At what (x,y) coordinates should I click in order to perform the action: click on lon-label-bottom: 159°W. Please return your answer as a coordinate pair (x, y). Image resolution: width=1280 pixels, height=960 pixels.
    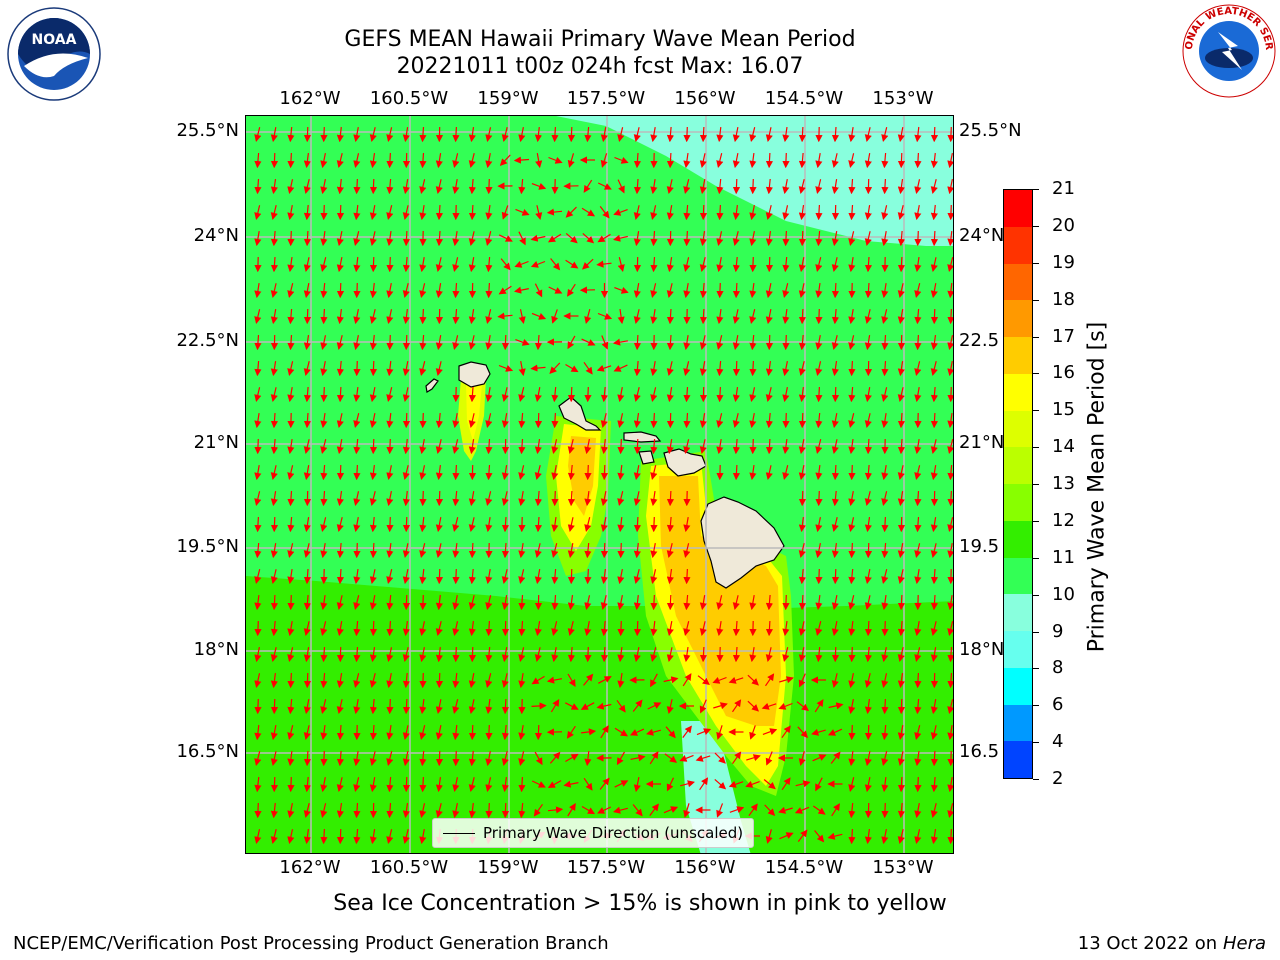
    Looking at the image, I should click on (508, 867).